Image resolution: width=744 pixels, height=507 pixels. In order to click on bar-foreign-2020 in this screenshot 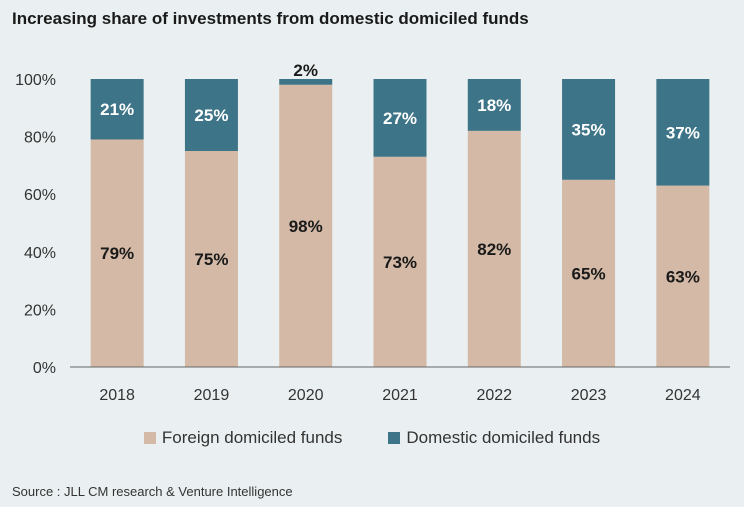, I will do `click(306, 225)`.